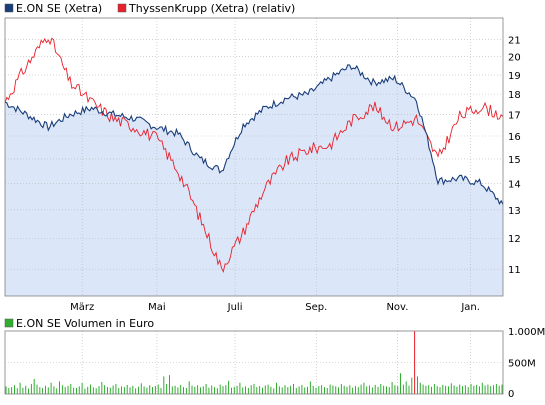 Image resolution: width=545 pixels, height=405 pixels. What do you see at coordinates (9, 323) in the screenshot?
I see `legend-swatch-volume` at bounding box center [9, 323].